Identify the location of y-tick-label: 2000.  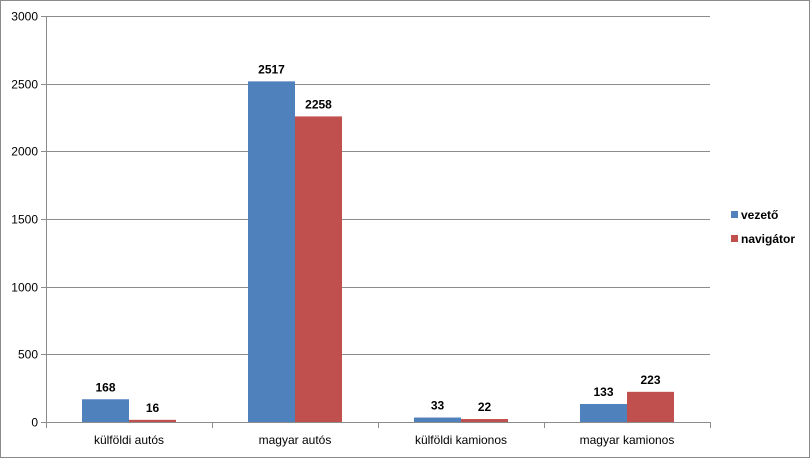
(24, 152).